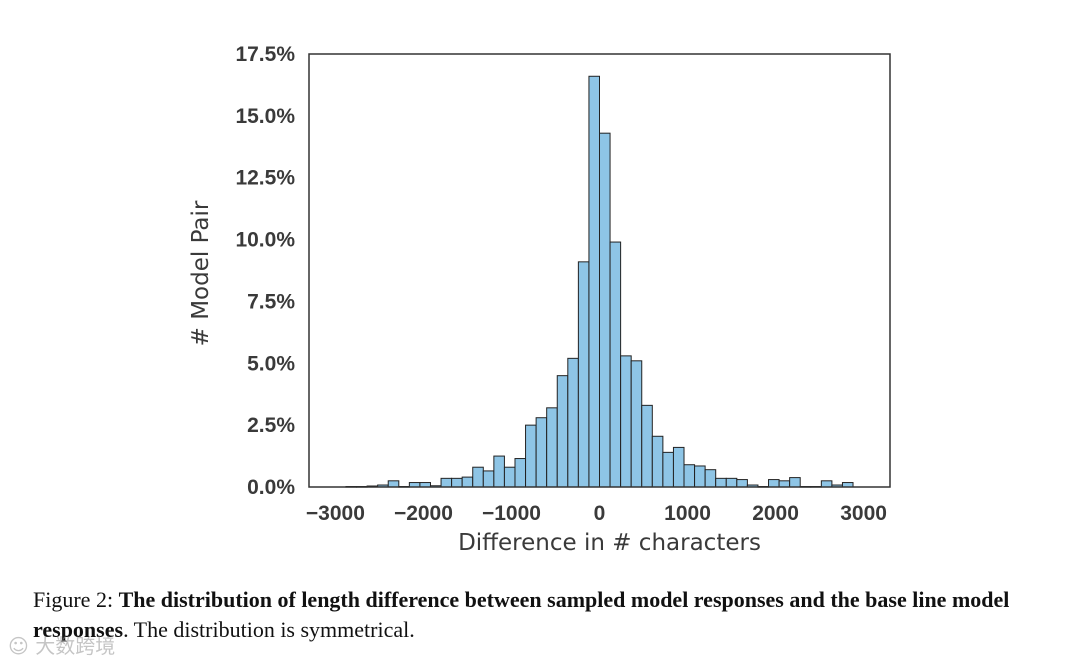  I want to click on y-tick-label: 2.5%, so click(271, 425).